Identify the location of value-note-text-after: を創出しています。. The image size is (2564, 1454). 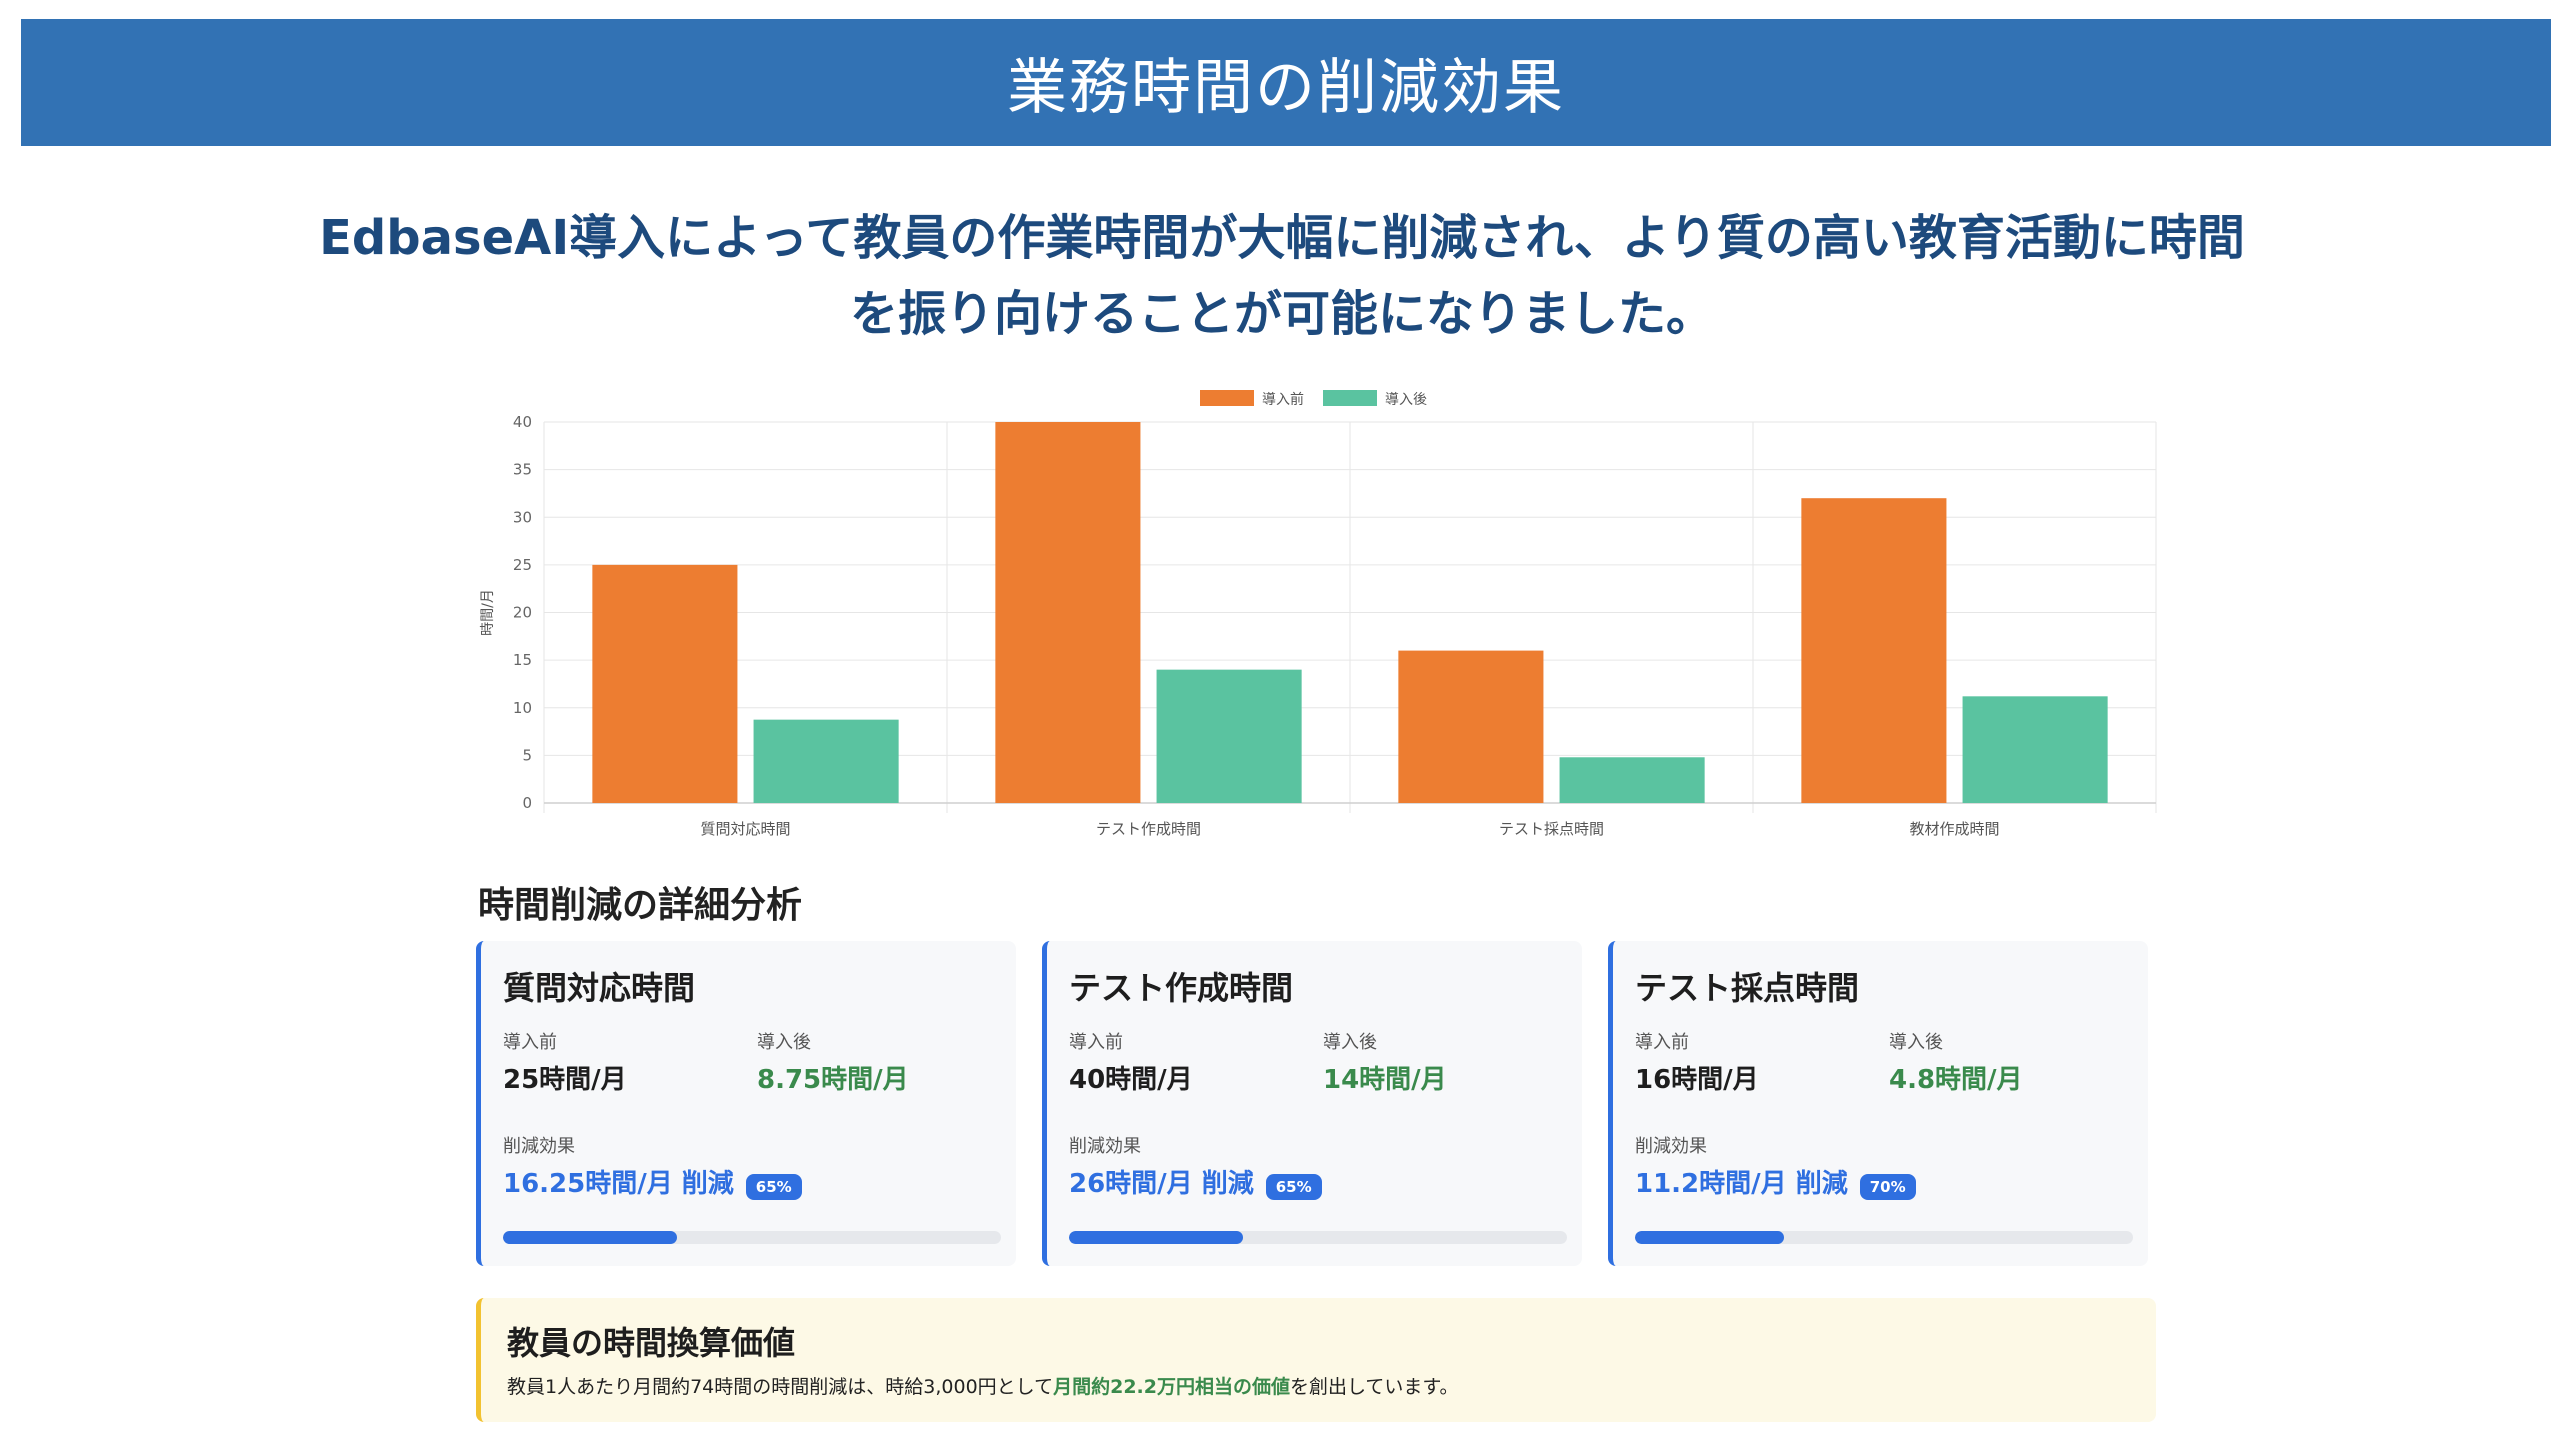
(1374, 1387).